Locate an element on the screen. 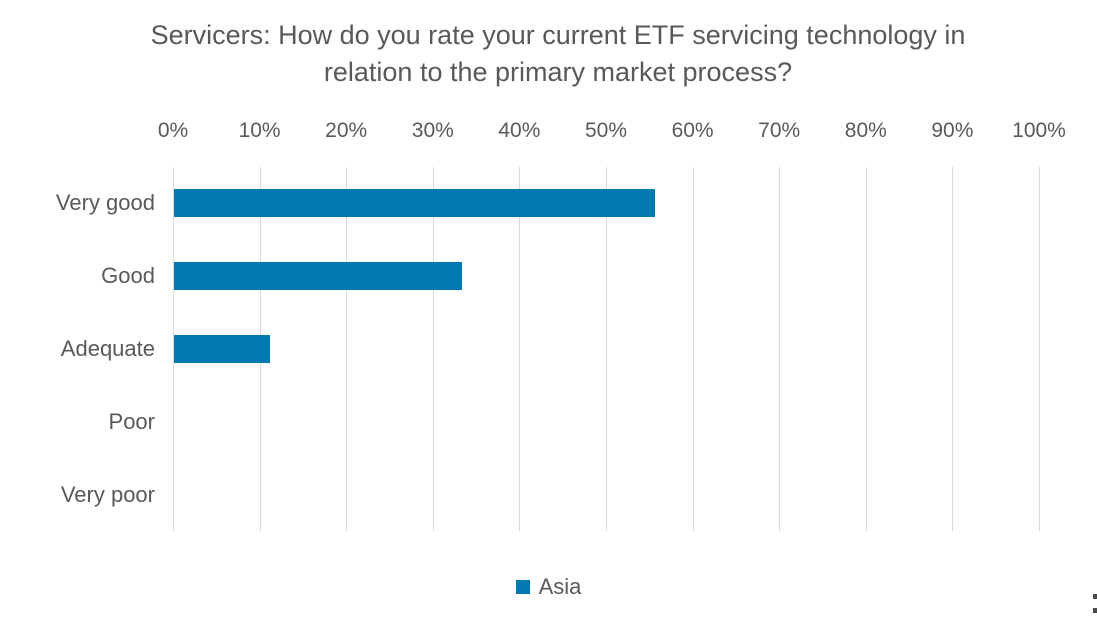 This screenshot has width=1097, height=631. x-axis-tick-label: 20% is located at coordinates (346, 130).